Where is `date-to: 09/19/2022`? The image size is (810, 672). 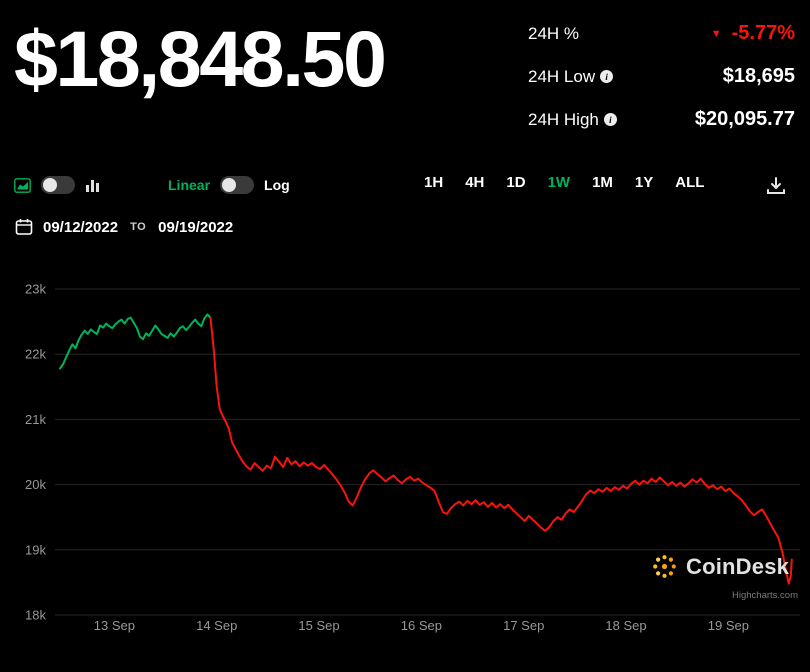 date-to: 09/19/2022 is located at coordinates (196, 227).